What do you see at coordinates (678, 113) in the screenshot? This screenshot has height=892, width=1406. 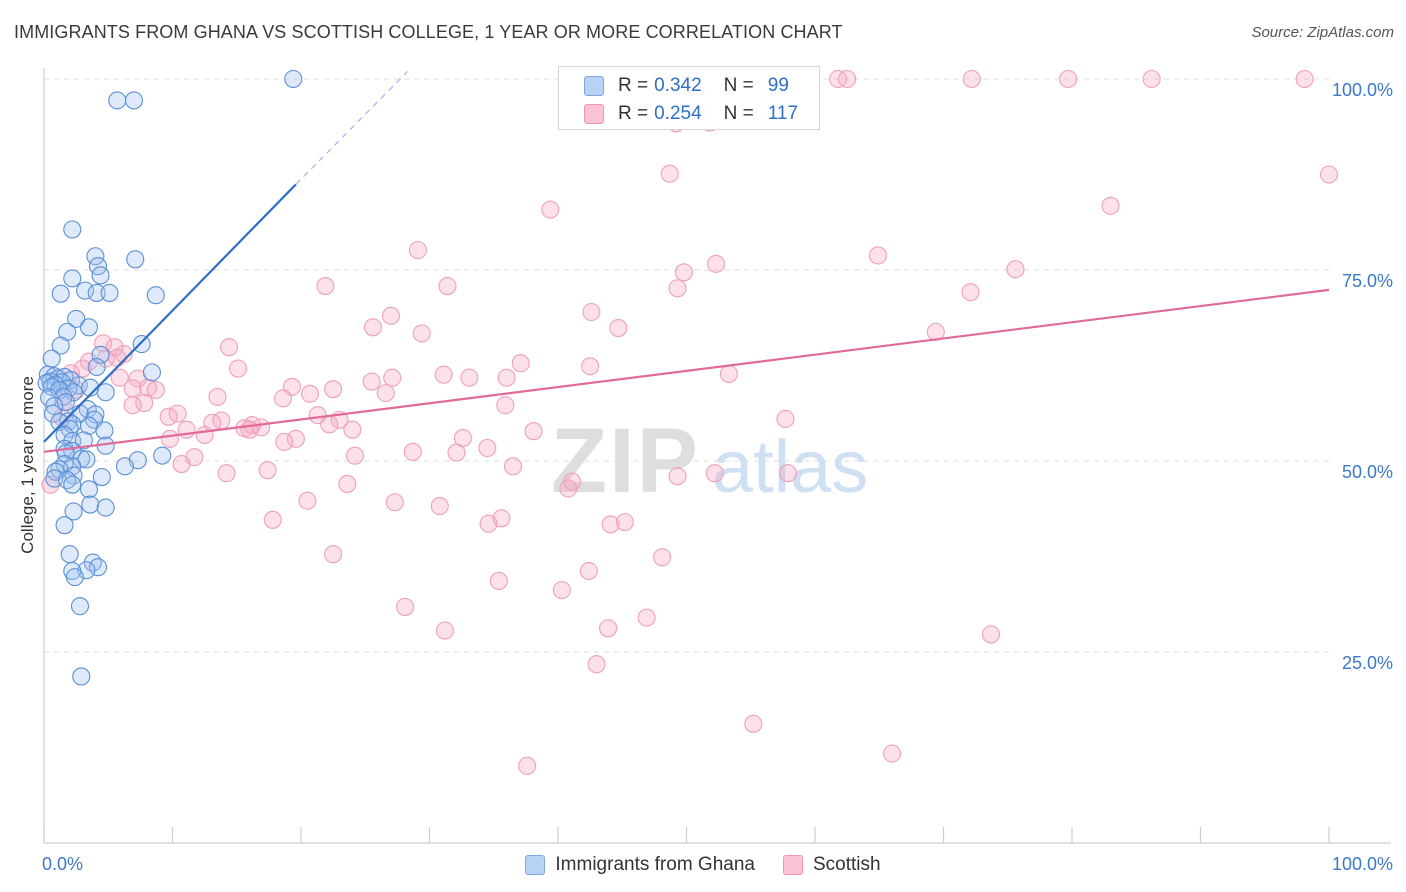 I see `legend-r-value: 0.254` at bounding box center [678, 113].